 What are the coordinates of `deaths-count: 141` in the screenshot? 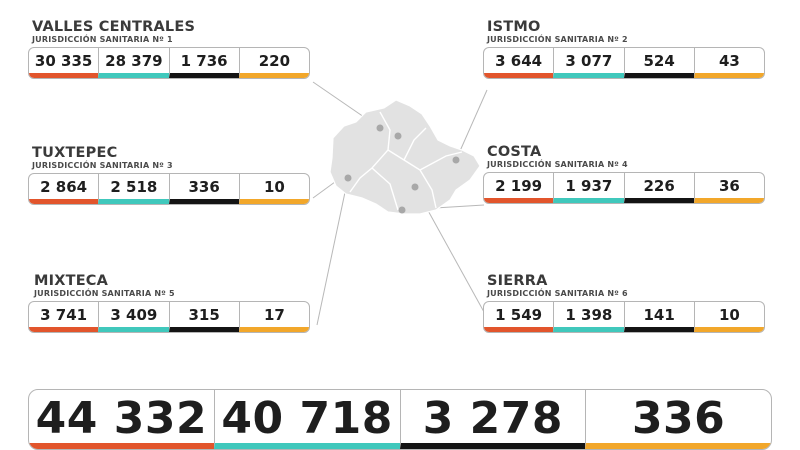 It's located at (658, 317).